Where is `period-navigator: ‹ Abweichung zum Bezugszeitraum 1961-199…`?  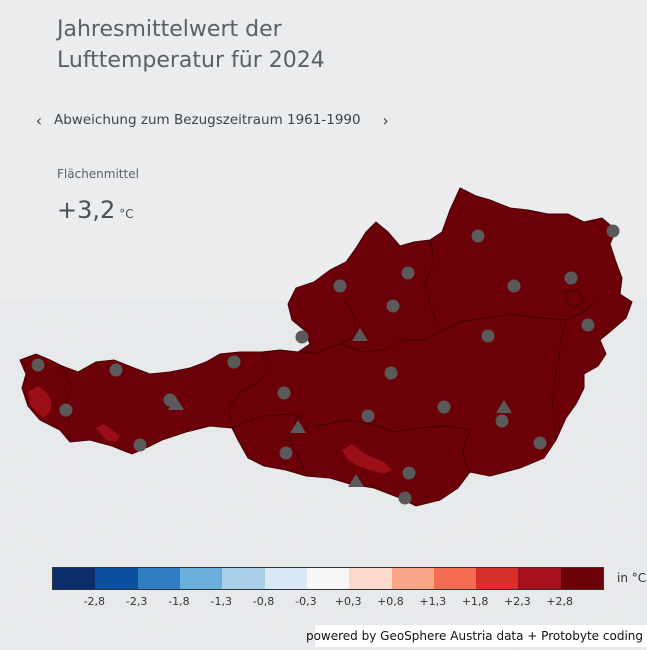 period-navigator: ‹ Abweichung zum Bezugszeitraum 1961-199… is located at coordinates (212, 120).